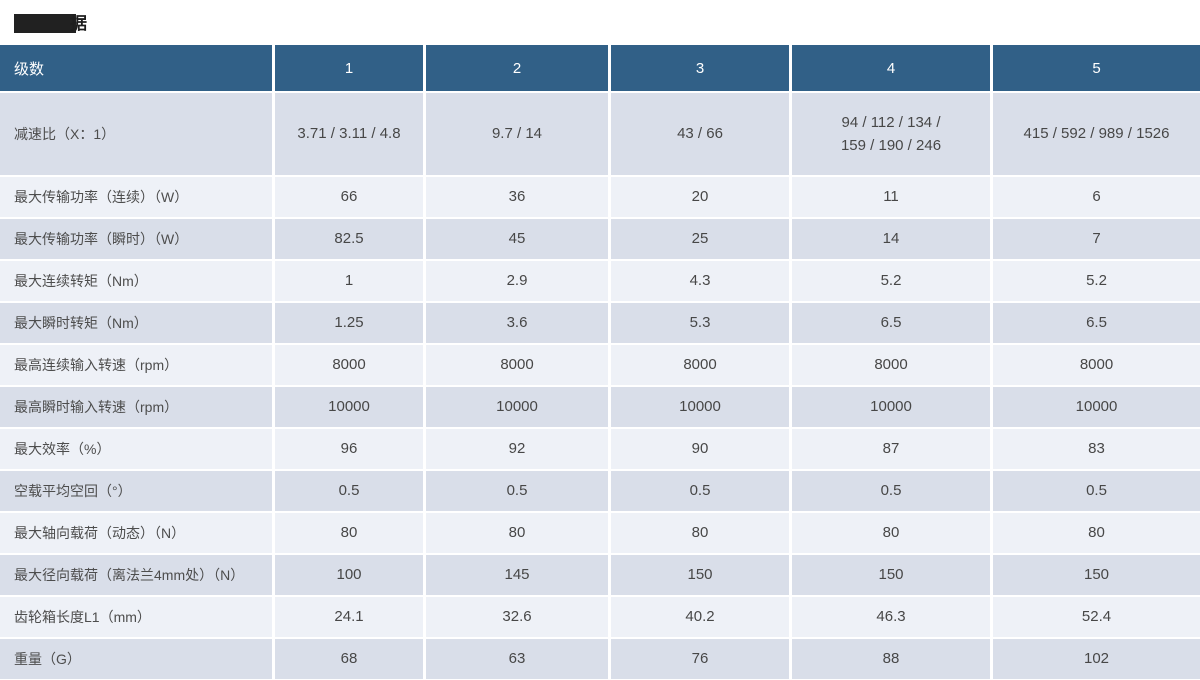  I want to click on table-cell: 25, so click(700, 239).